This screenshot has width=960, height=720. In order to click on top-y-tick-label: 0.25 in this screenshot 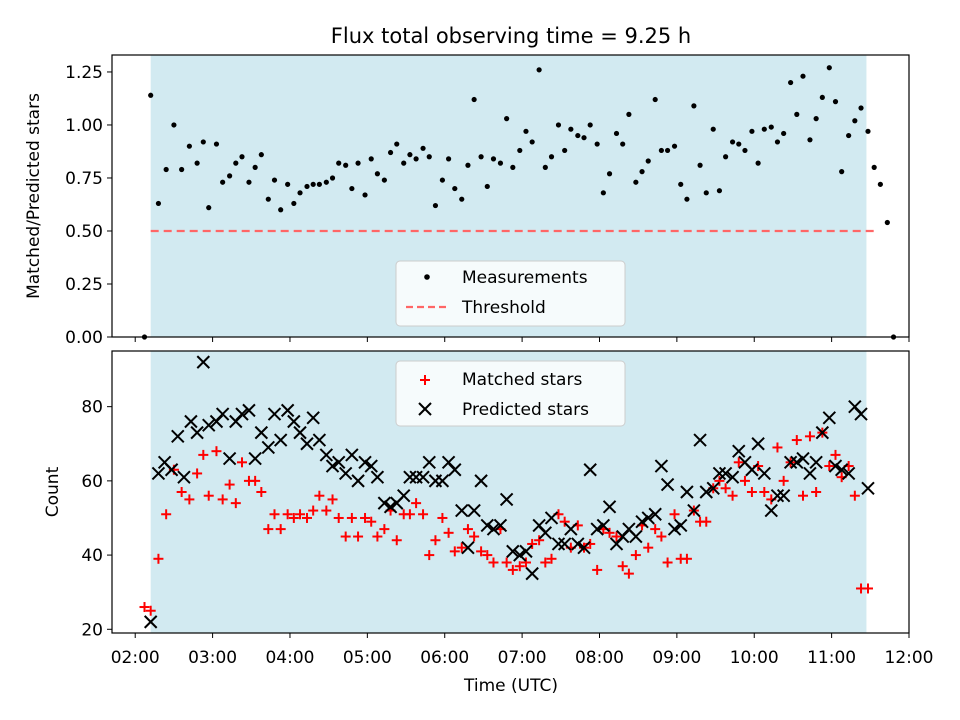, I will do `click(84, 285)`.